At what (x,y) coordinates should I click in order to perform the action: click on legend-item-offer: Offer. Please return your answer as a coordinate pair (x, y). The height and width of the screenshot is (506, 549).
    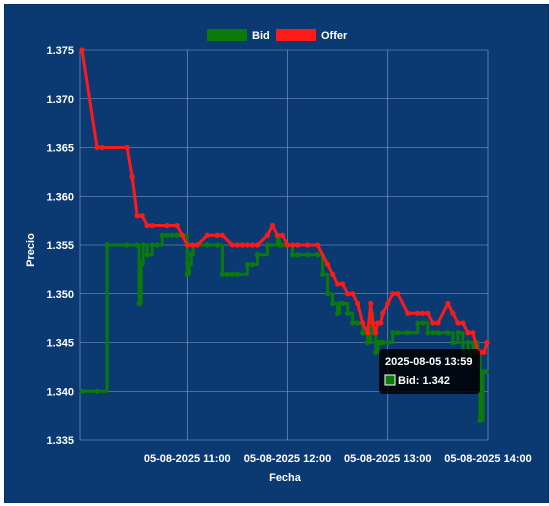
    Looking at the image, I should click on (312, 35).